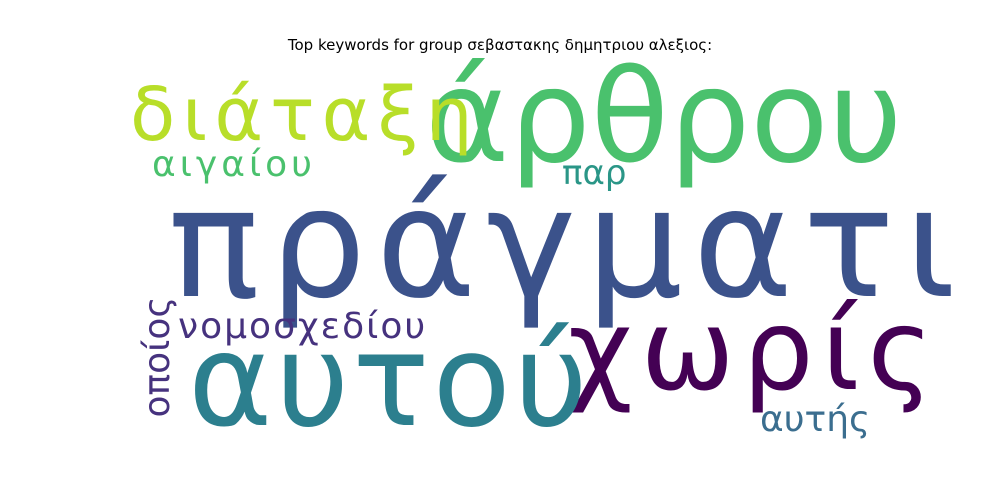 This screenshot has width=1000, height=500. I want to click on word-aigaiou: αιγαίου, so click(234, 164).